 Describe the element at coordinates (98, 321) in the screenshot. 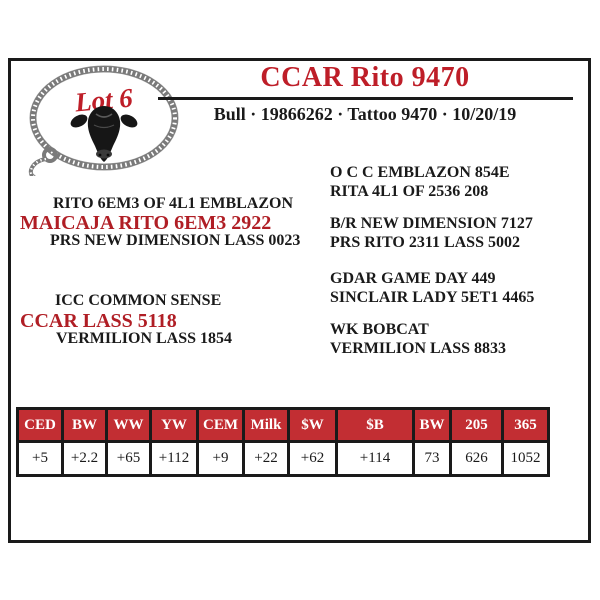

I see `dam-name: CCAR LASS 5118` at that location.